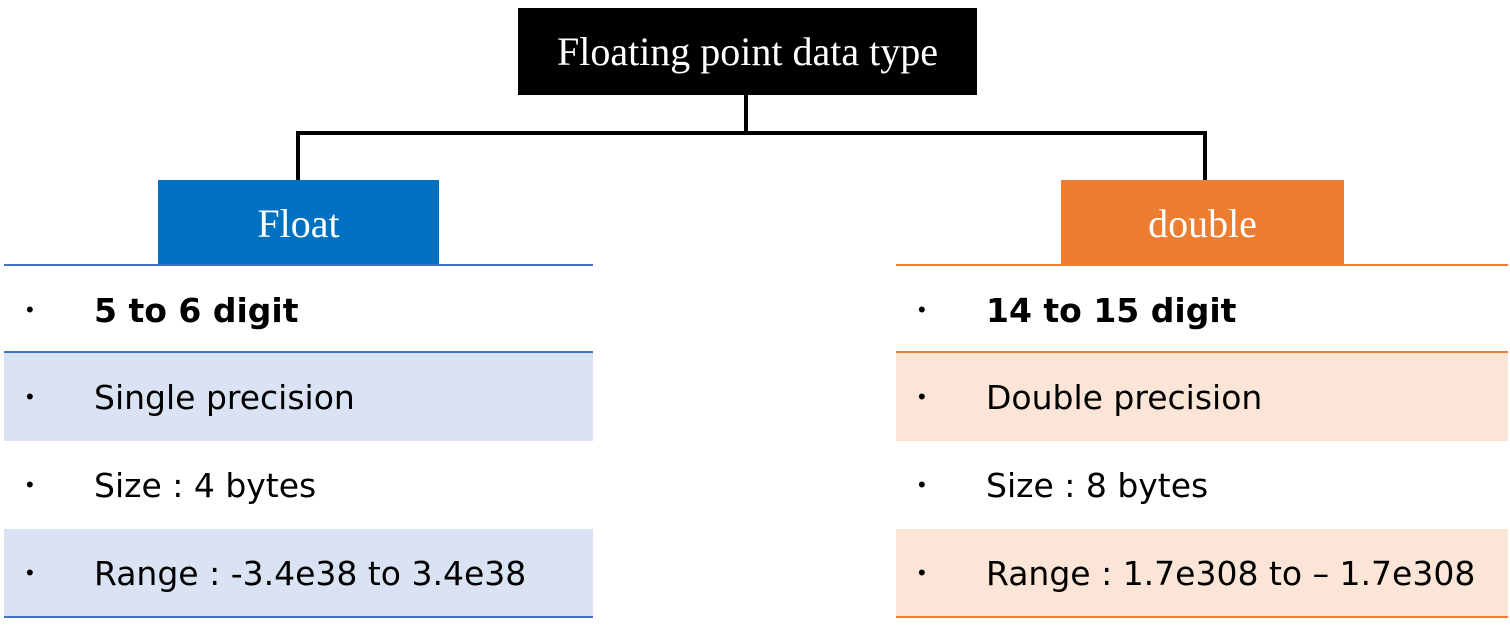 The height and width of the screenshot is (625, 1510). I want to click on table-row: • Size : 4 bytes, so click(298, 485).